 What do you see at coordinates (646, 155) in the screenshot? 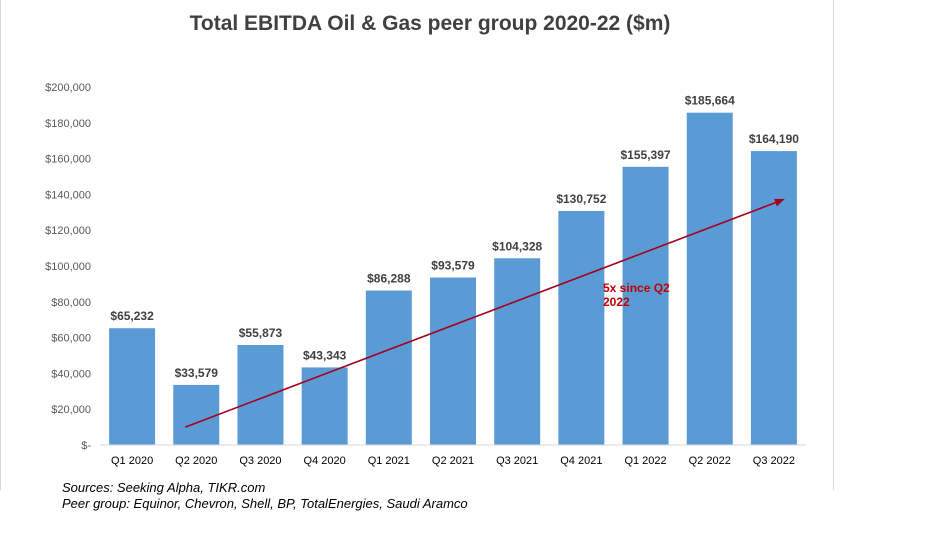
I see `data-label: $155,397` at bounding box center [646, 155].